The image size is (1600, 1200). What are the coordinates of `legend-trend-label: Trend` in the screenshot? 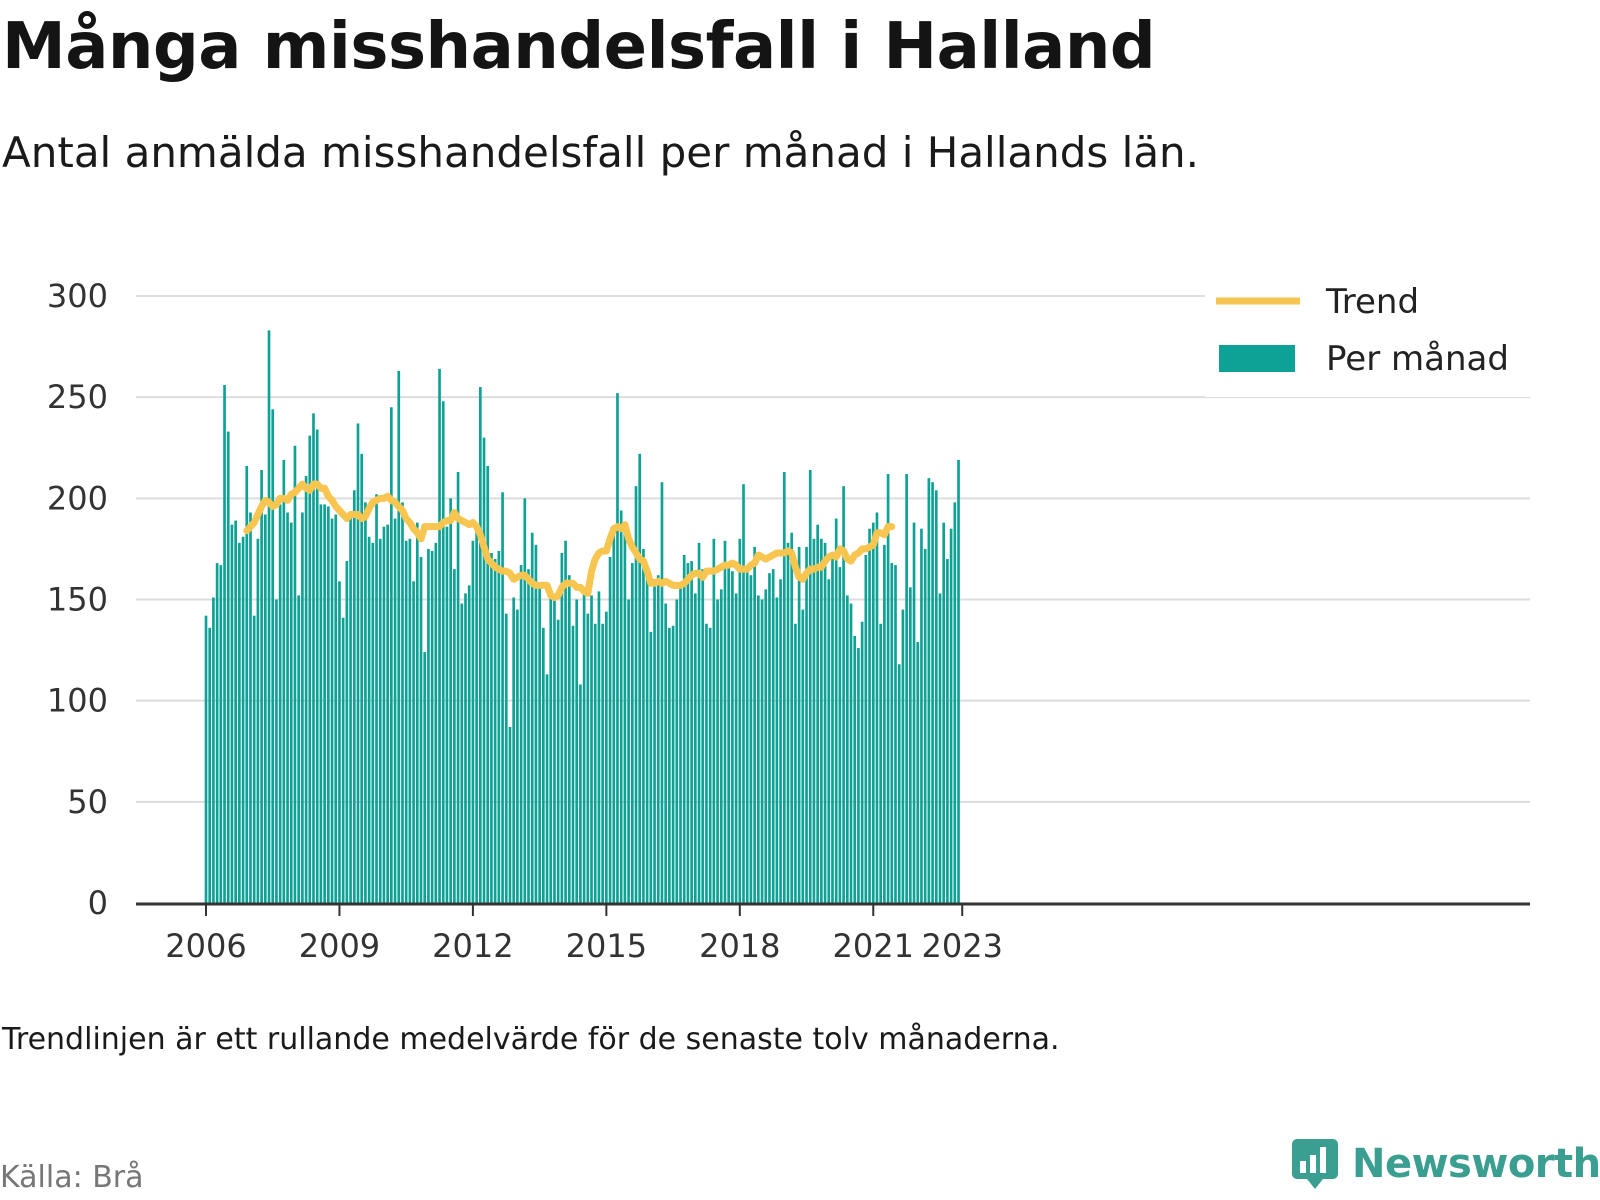 It's located at (1372, 302).